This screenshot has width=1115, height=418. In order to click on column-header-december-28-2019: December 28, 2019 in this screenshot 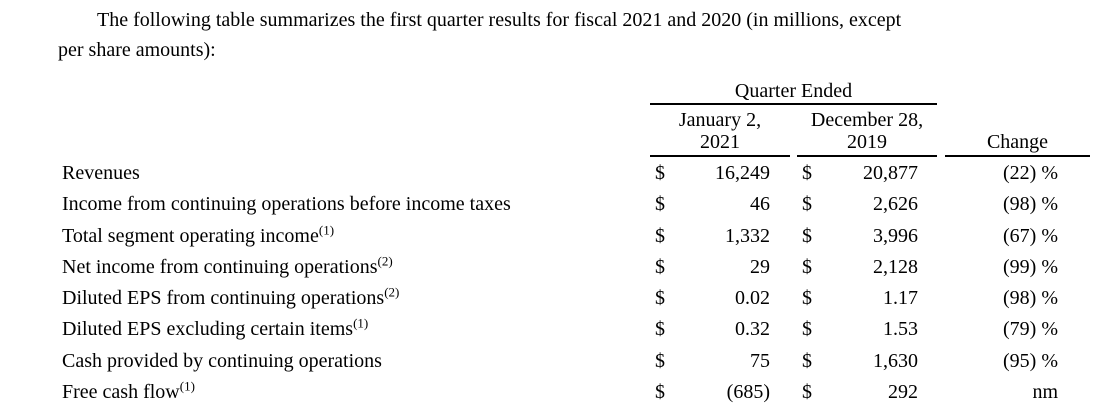, I will do `click(867, 131)`.